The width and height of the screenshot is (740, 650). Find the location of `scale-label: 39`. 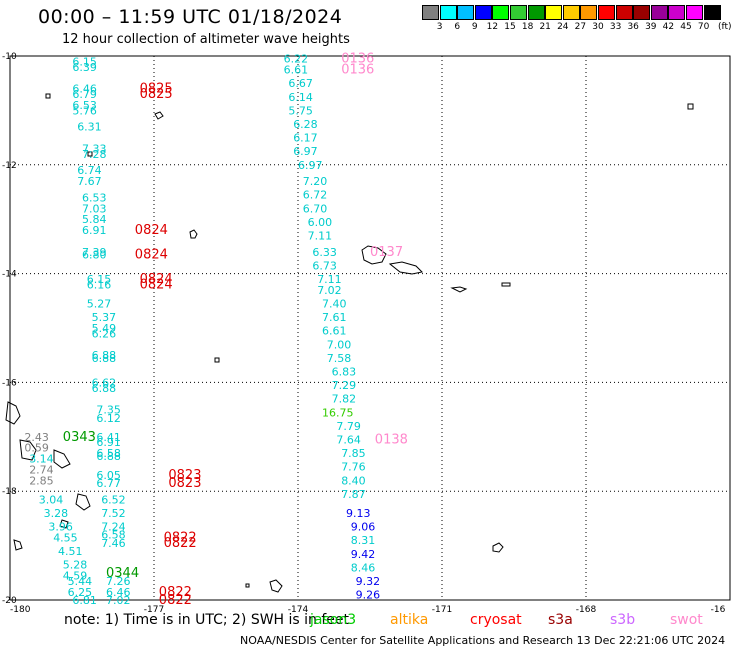

scale-label: 39 is located at coordinates (651, 27).